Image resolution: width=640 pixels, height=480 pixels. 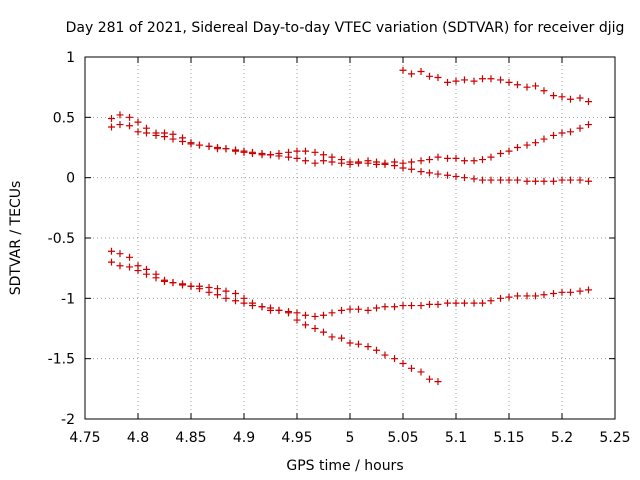 What do you see at coordinates (68, 299) in the screenshot?
I see `y-tick-label: -1` at bounding box center [68, 299].